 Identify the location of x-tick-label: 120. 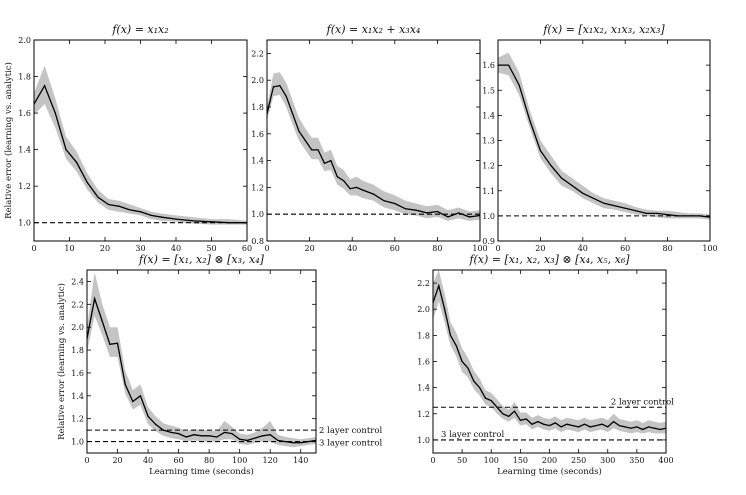
(270, 460).